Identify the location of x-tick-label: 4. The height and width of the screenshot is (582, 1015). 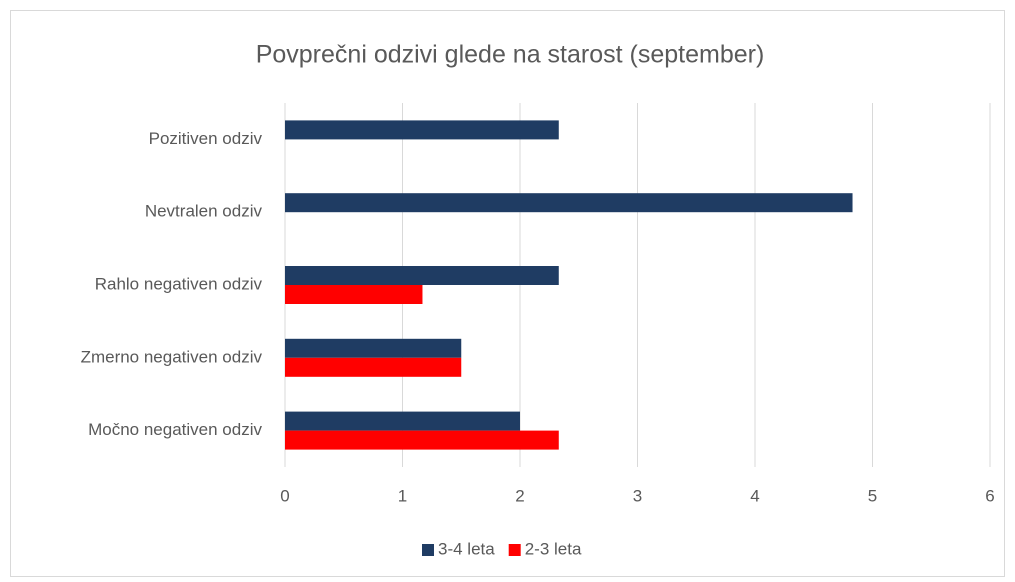
(754, 495).